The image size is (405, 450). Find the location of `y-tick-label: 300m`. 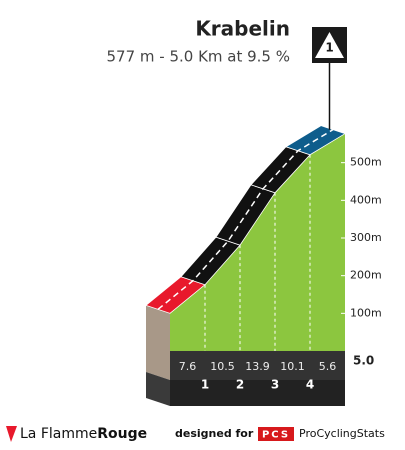

y-tick-label: 300m is located at coordinates (366, 237).